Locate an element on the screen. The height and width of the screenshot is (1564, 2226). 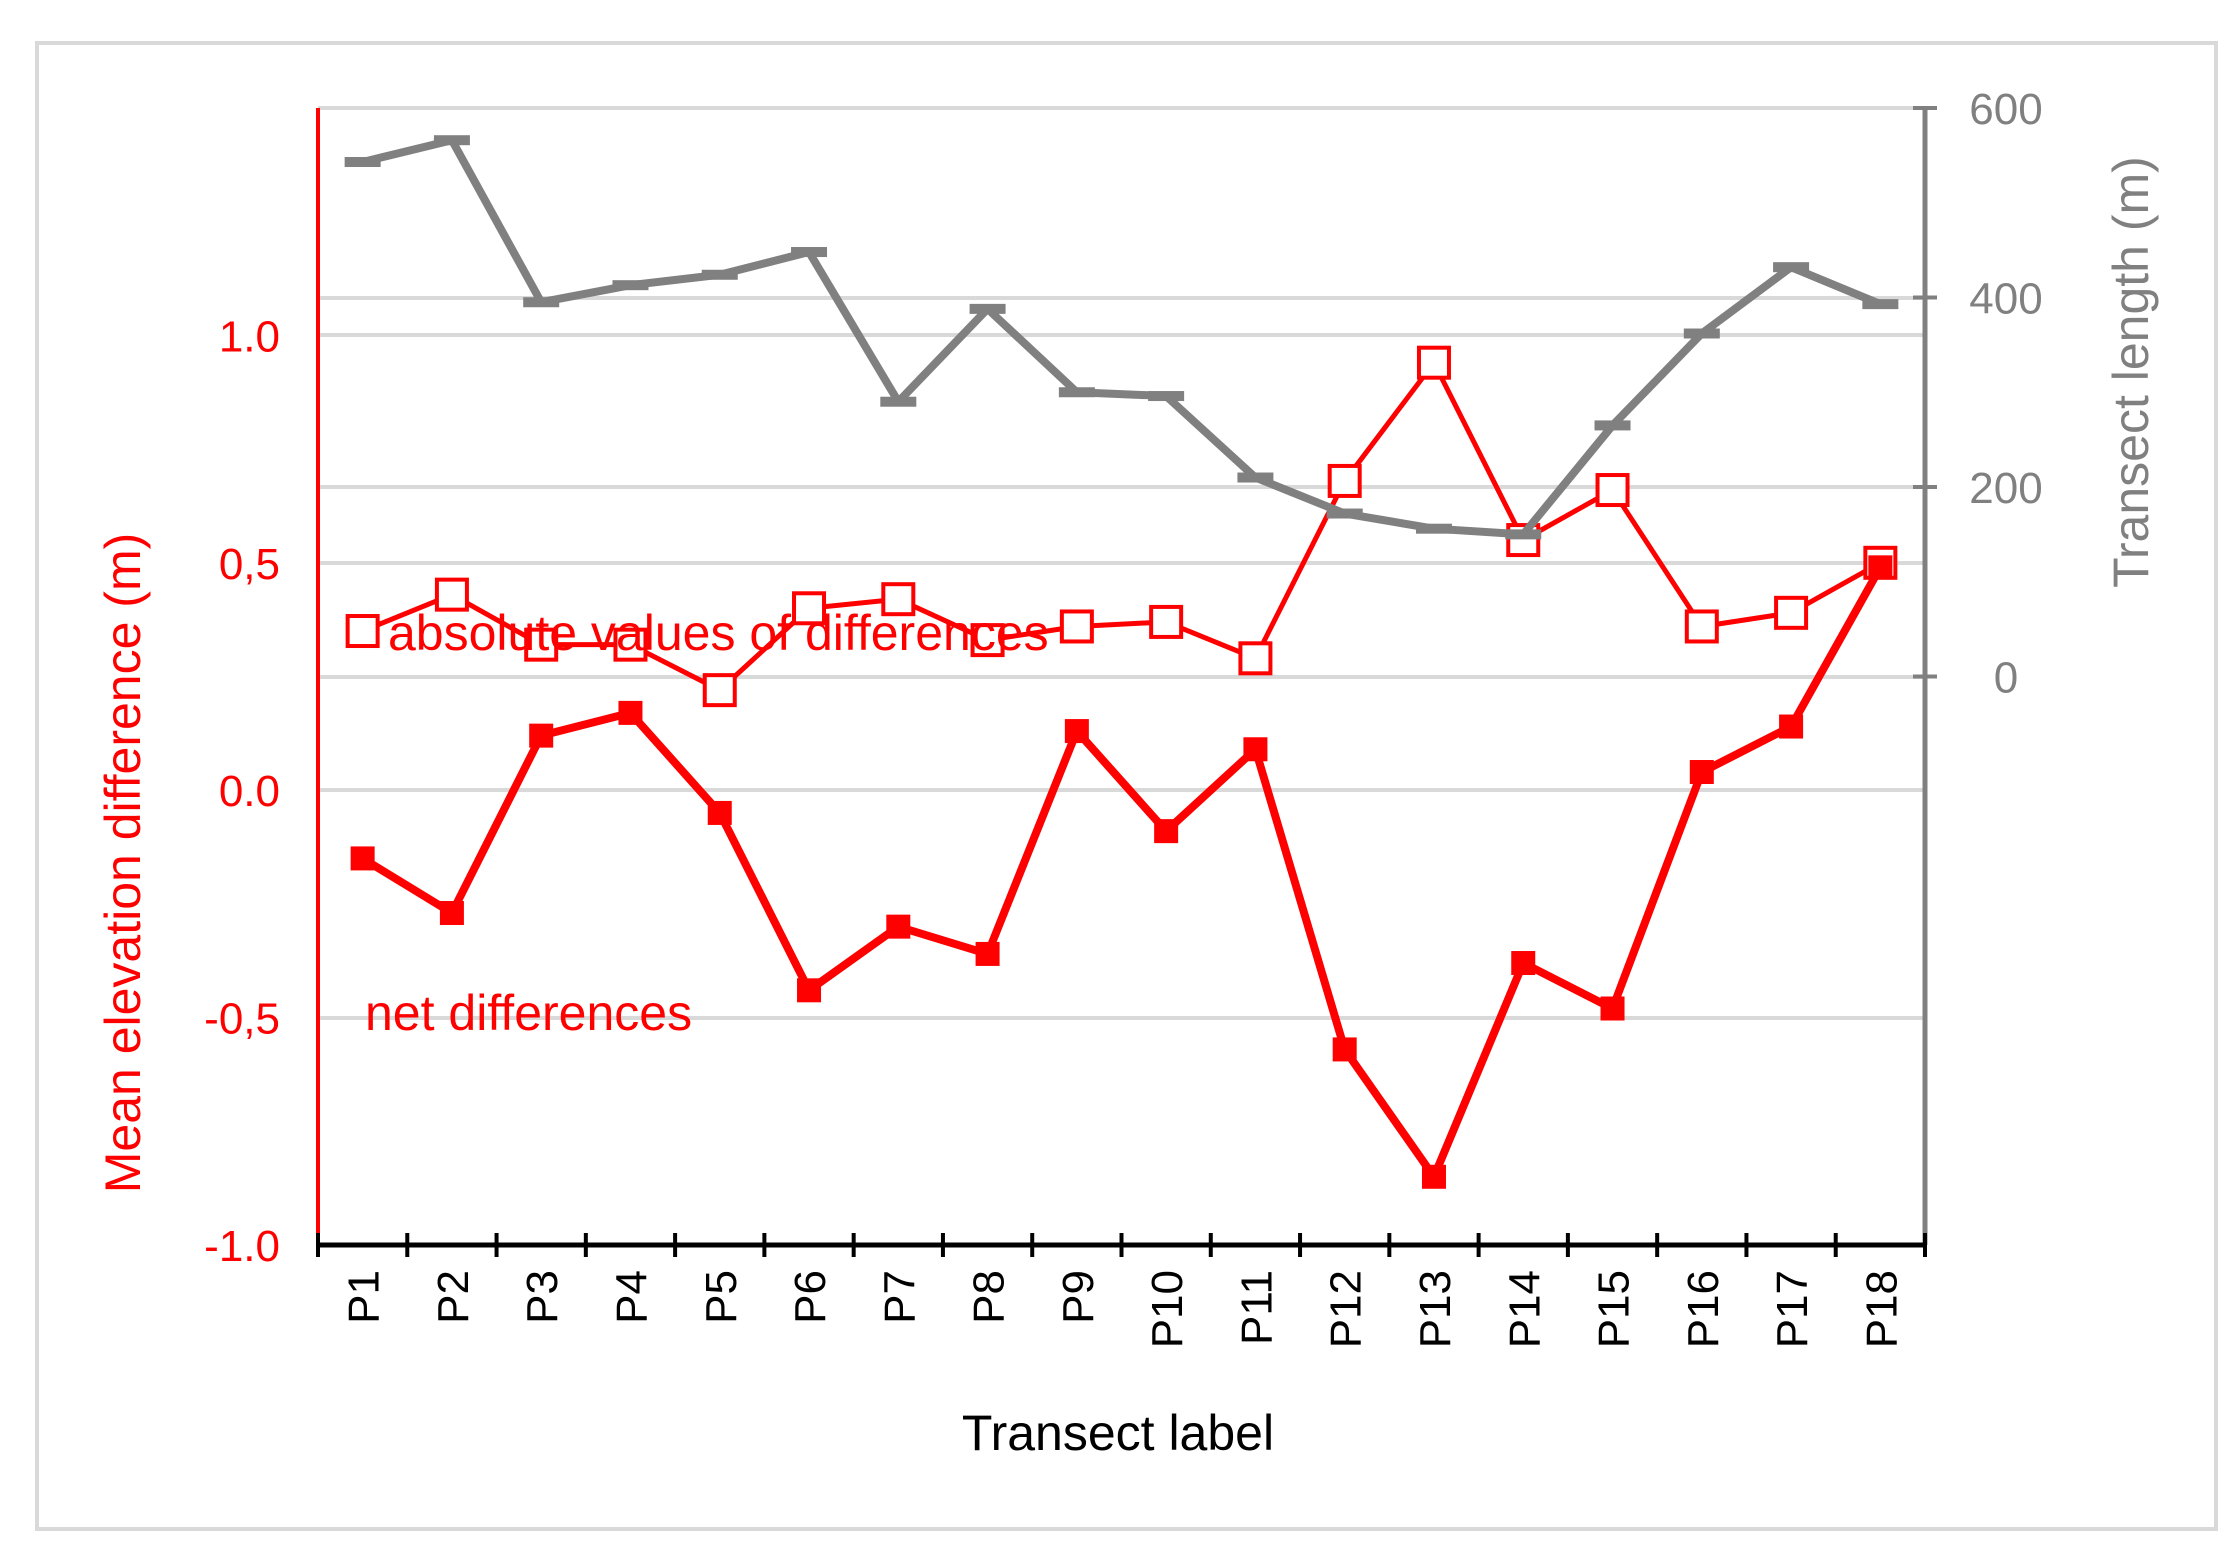
x-tick-label: P5 is located at coordinates (721, 1297).